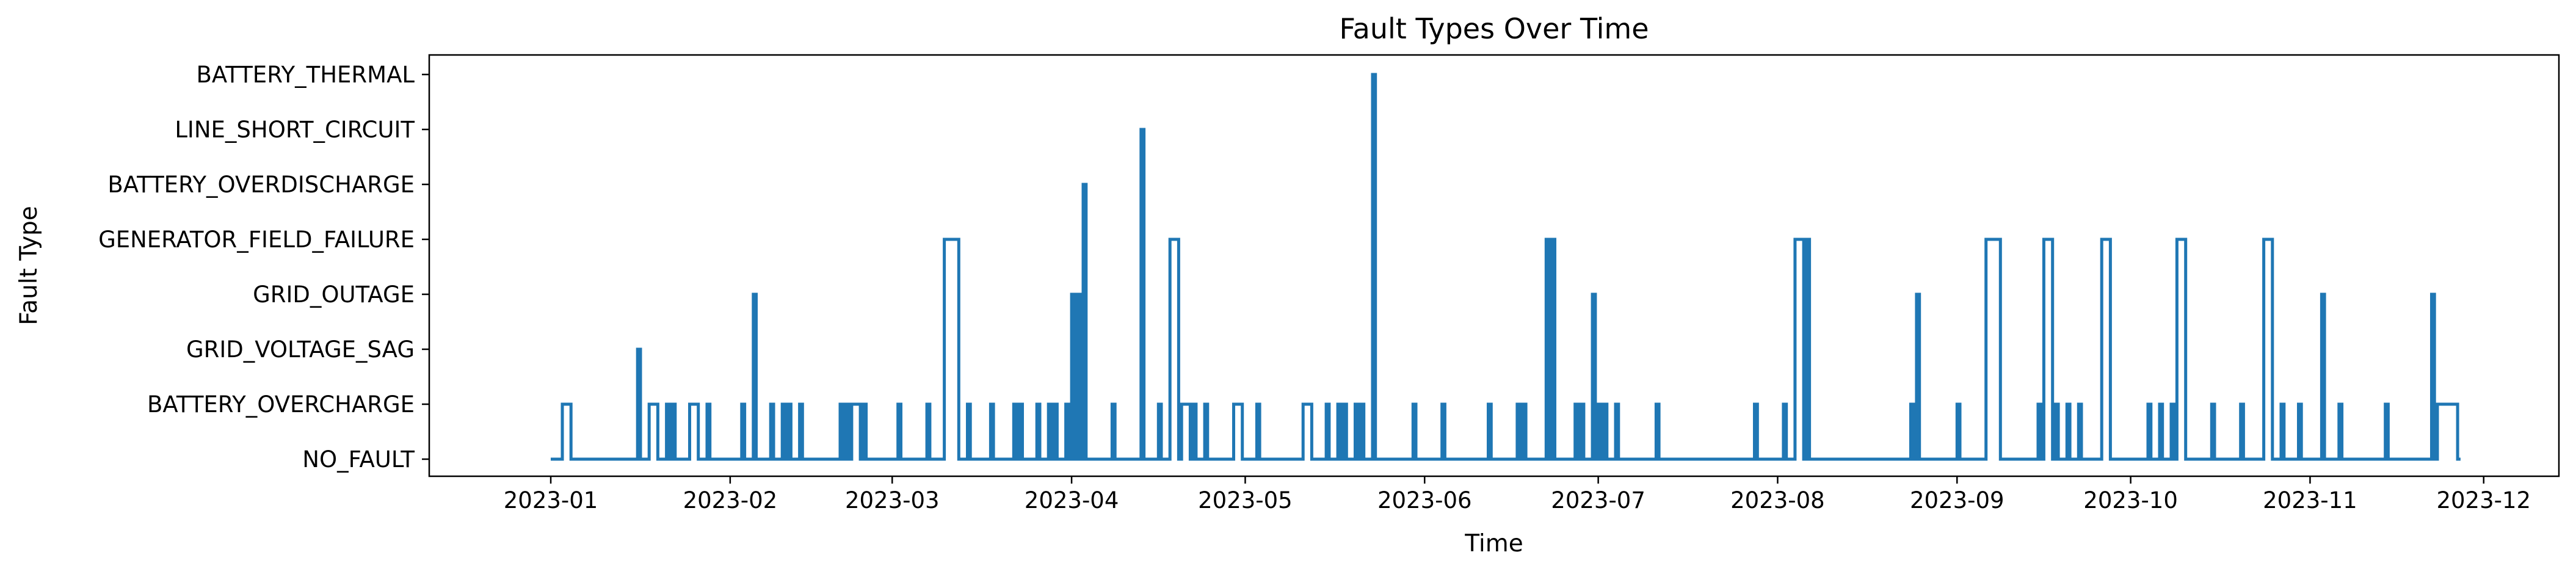  Describe the element at coordinates (1493, 543) in the screenshot. I see `x-axis-title: Time` at that location.